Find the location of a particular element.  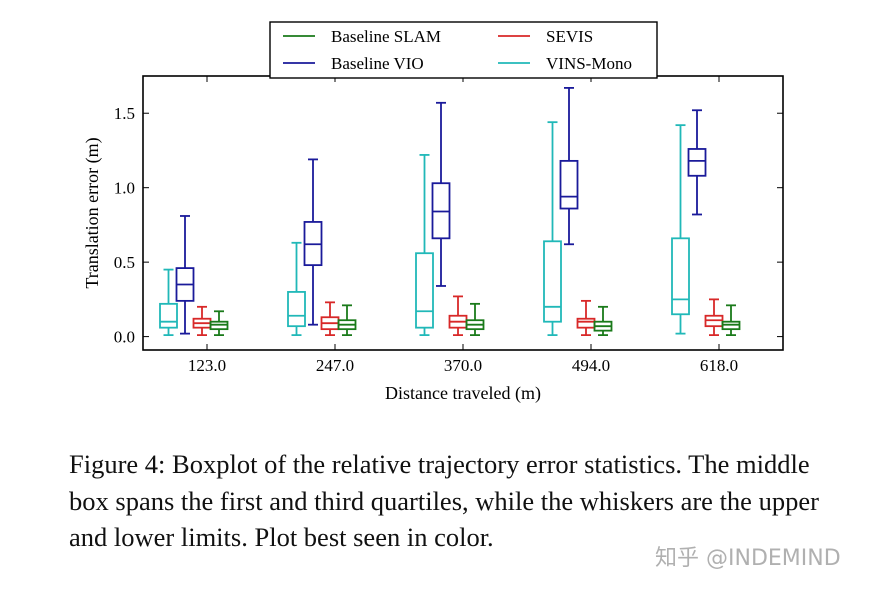

legend-label: Baseline VIO is located at coordinates (377, 63).